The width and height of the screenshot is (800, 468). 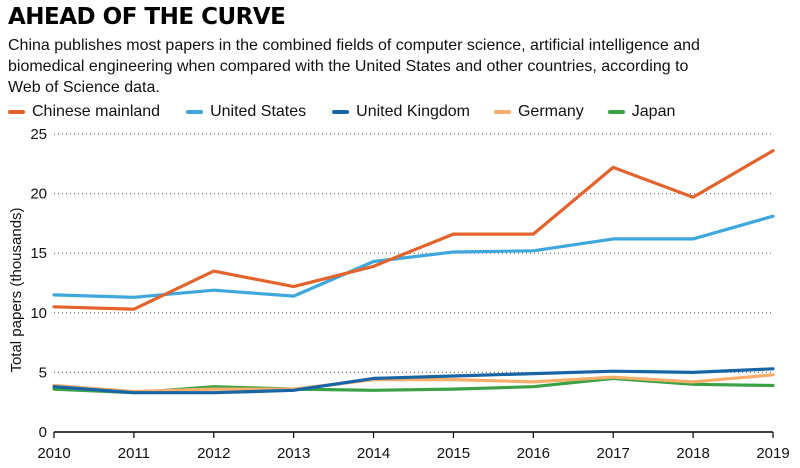 I want to click on x-tick-label: 2011, so click(x=134, y=453).